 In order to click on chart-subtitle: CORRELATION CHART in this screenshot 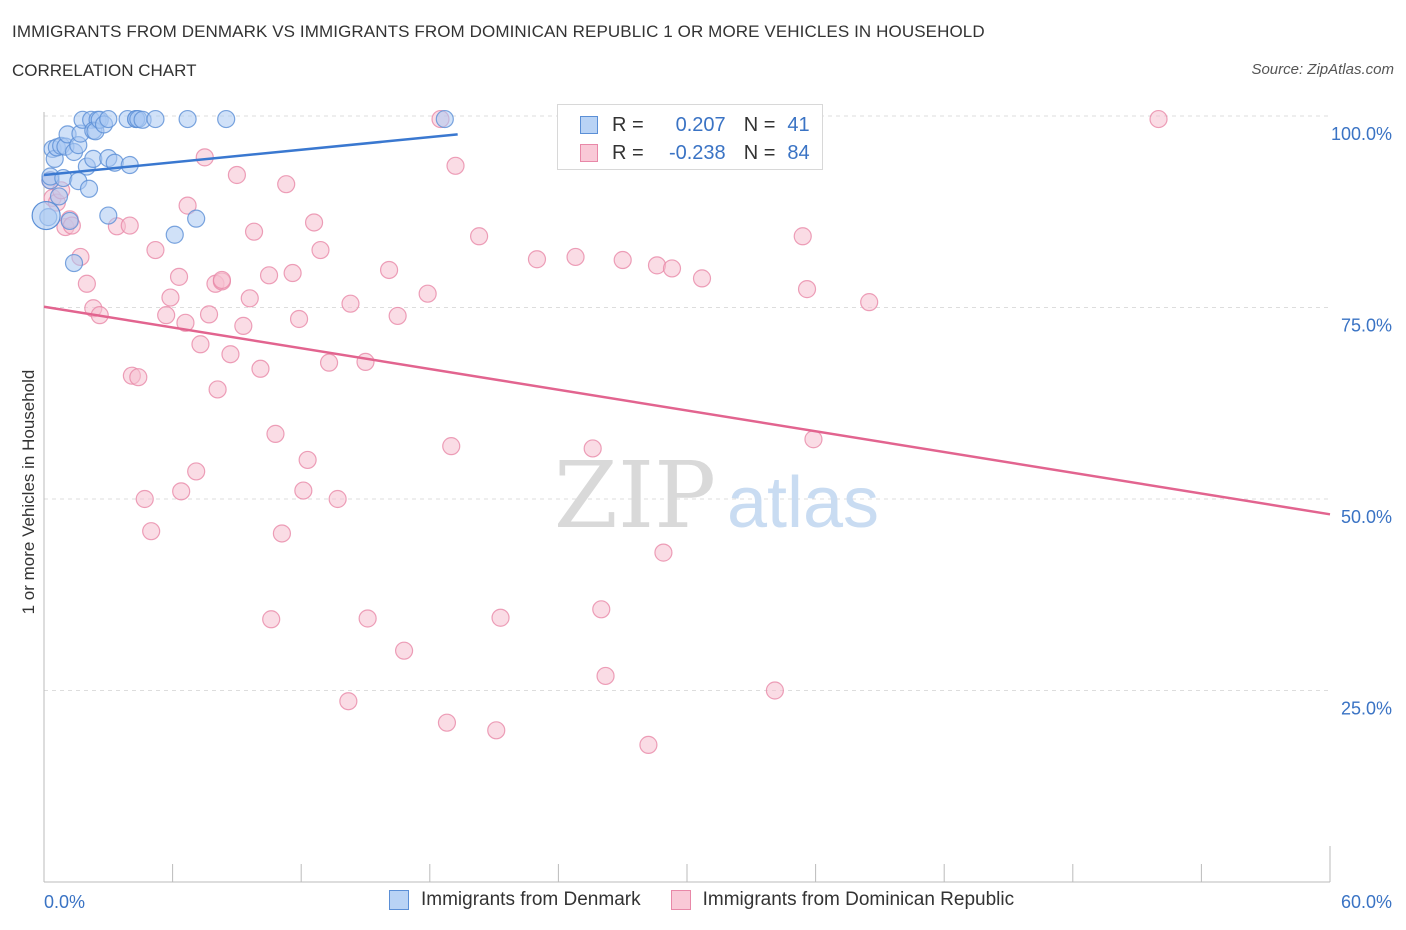, I will do `click(104, 70)`.